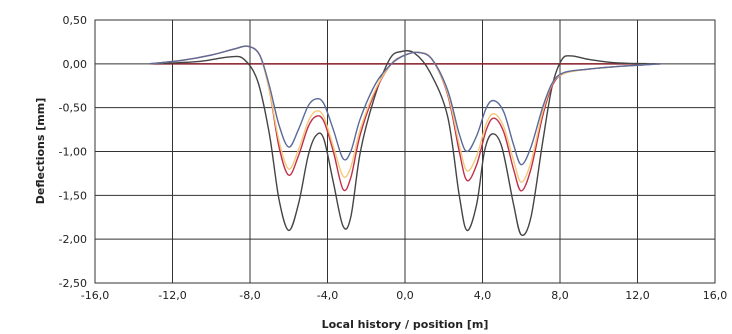 This screenshot has height=334, width=732. I want to click on x-axis-title: Local history / position [m], so click(405, 324).